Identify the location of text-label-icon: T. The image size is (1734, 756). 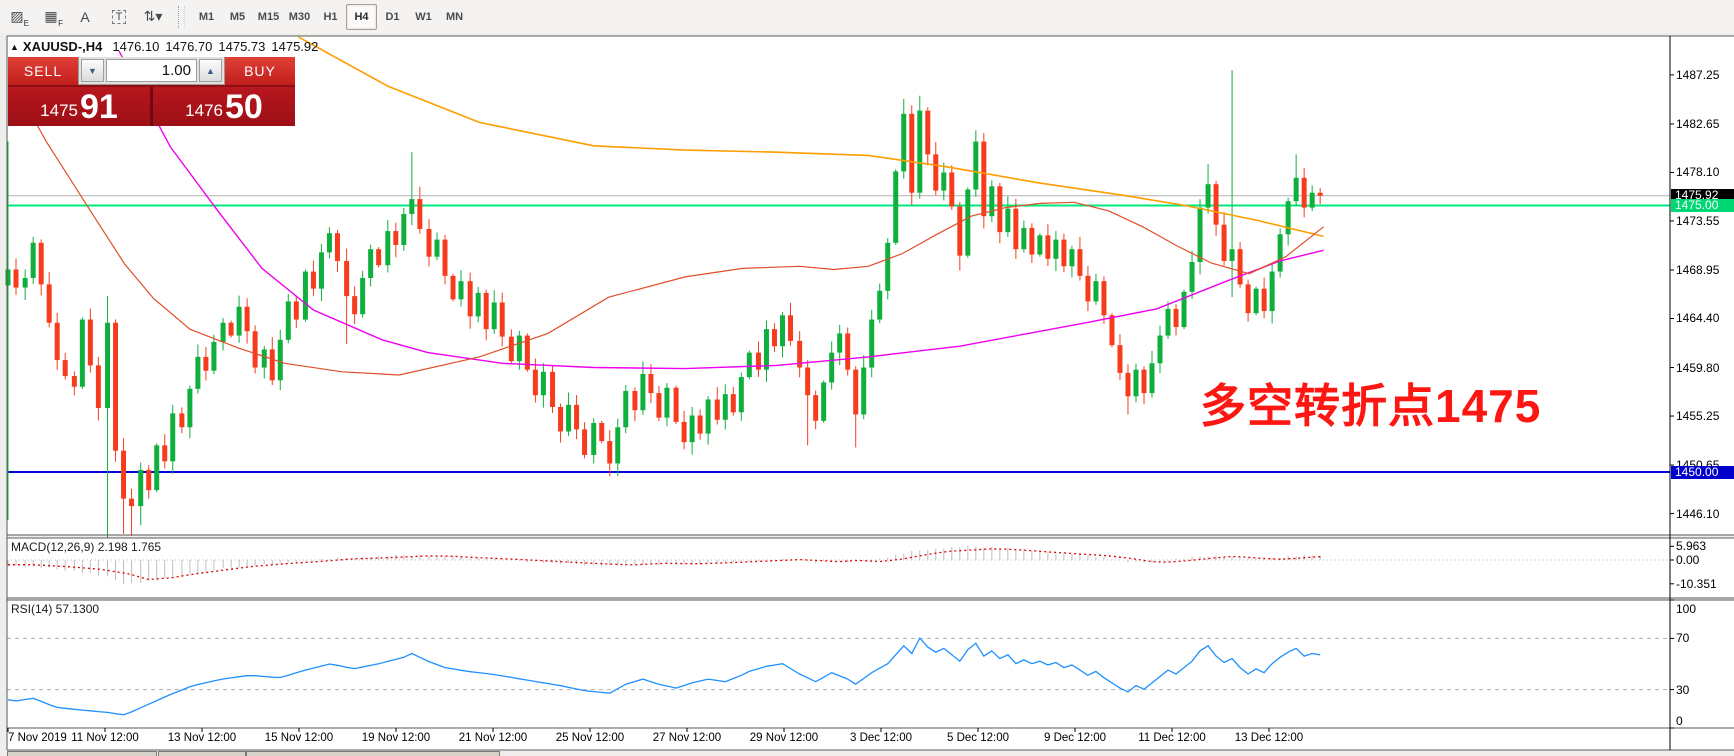
(119, 17).